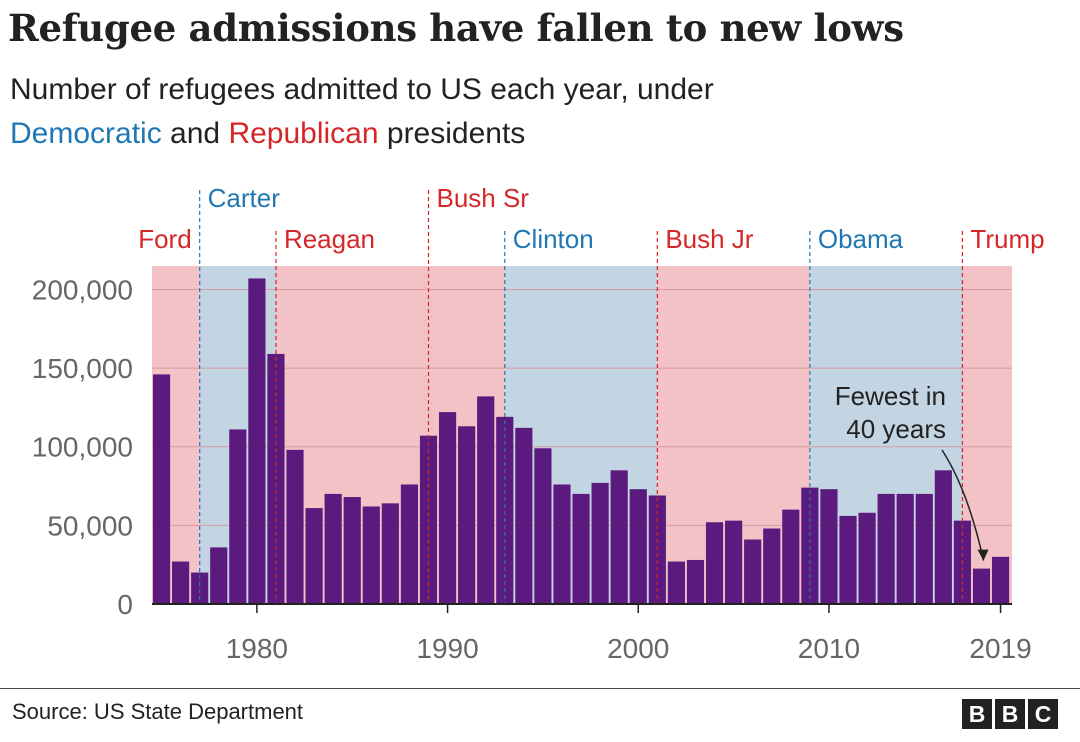  I want to click on bbc-logo-letter-1: B, so click(977, 714).